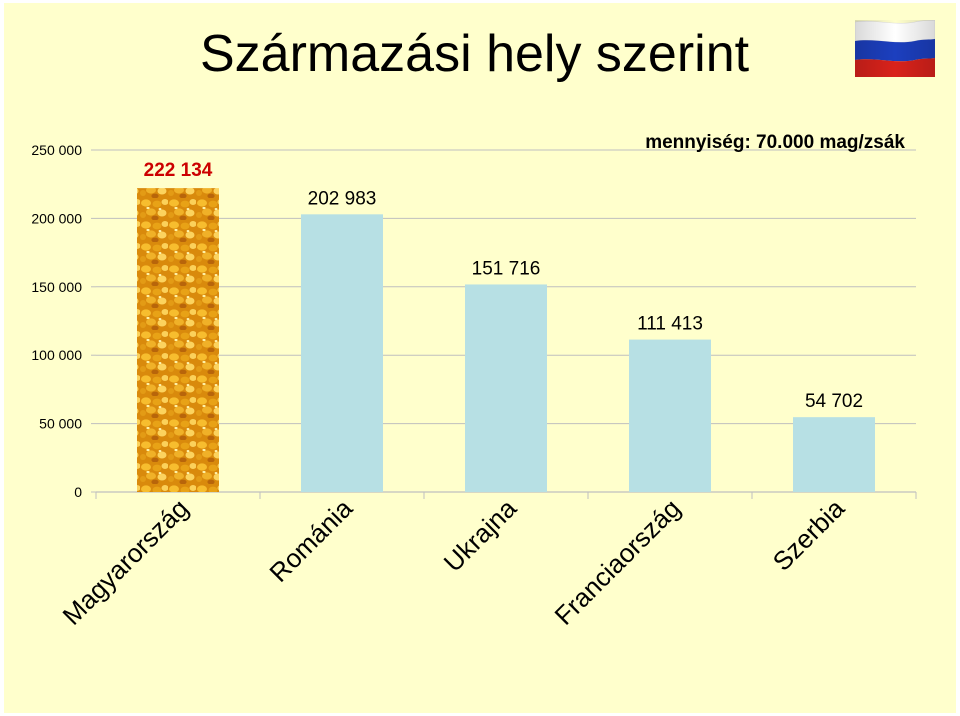 This screenshot has width=960, height=716. I want to click on y-tick-label: 150 000, so click(56, 287).